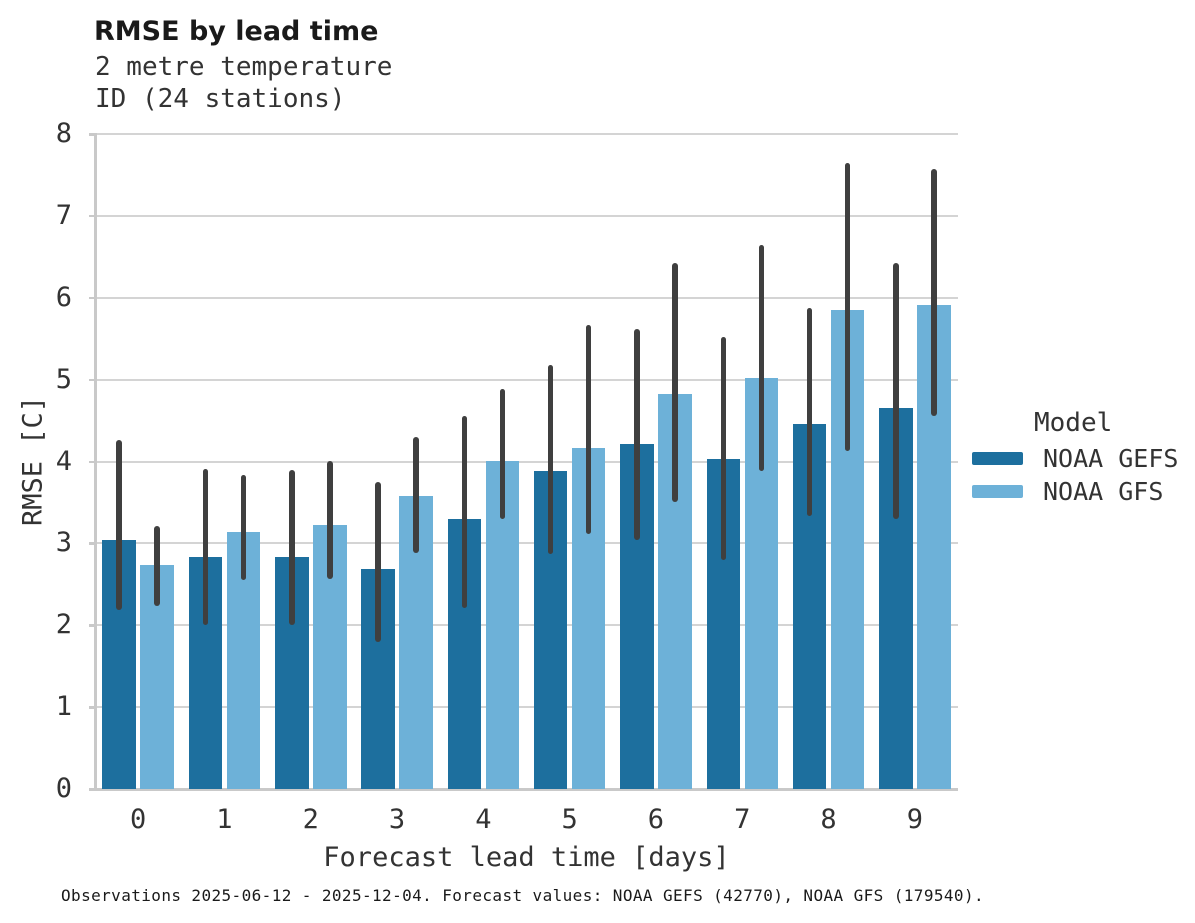 The width and height of the screenshot is (1195, 923). I want to click on y-tick-label-5: 5, so click(63, 379).